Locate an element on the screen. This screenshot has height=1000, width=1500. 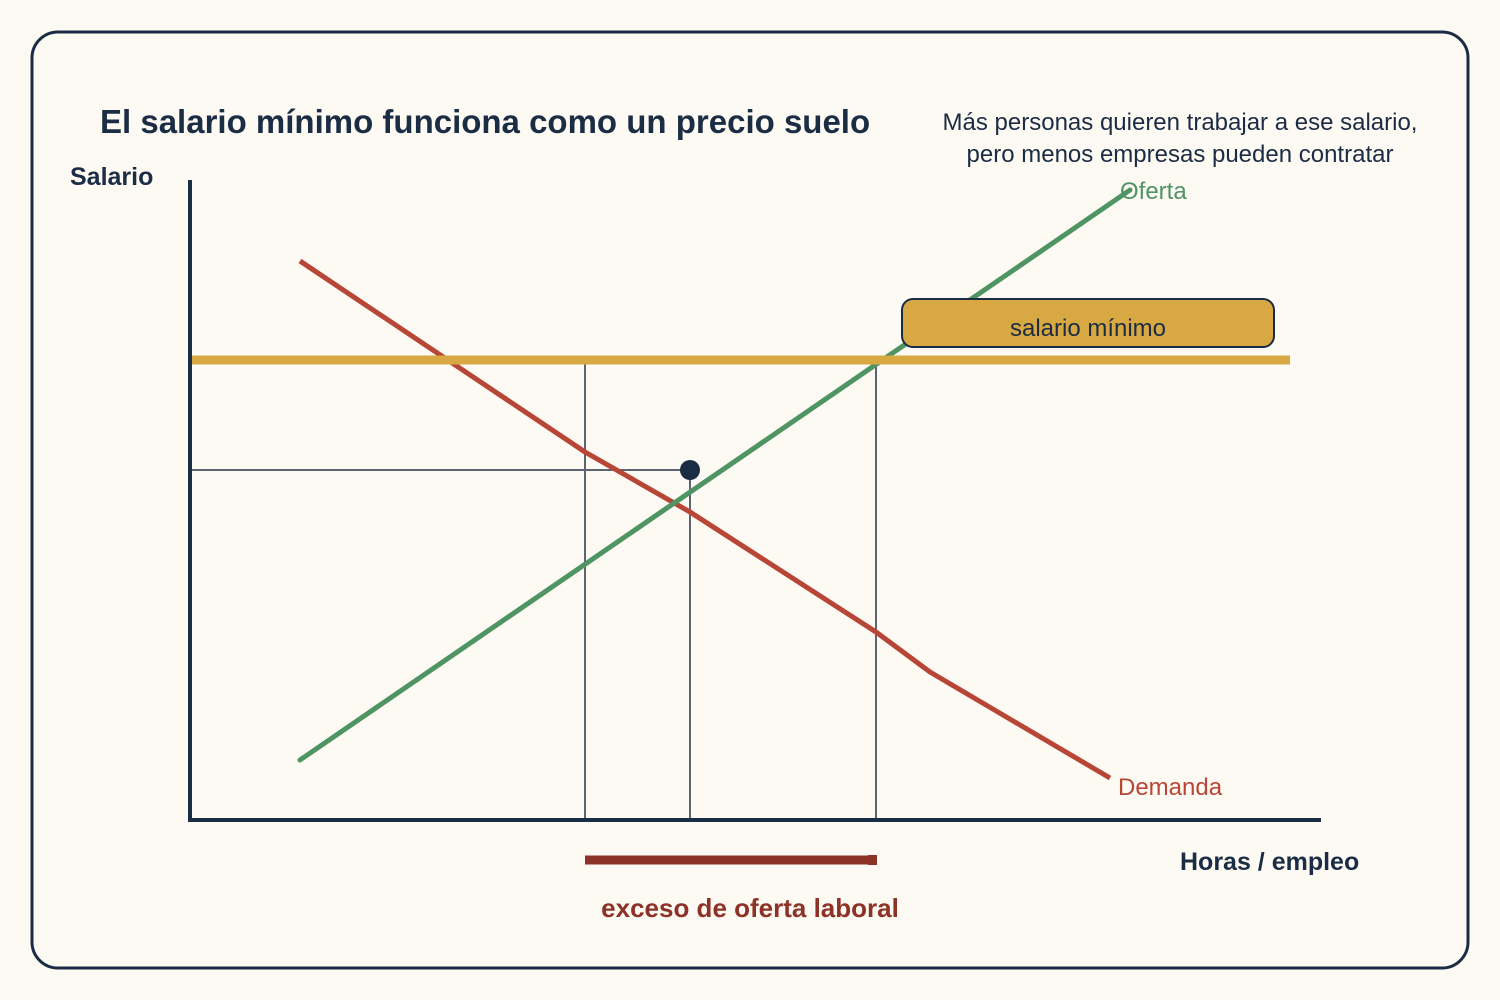
minimum-wage-badge: salario mínimo is located at coordinates (1088, 323).